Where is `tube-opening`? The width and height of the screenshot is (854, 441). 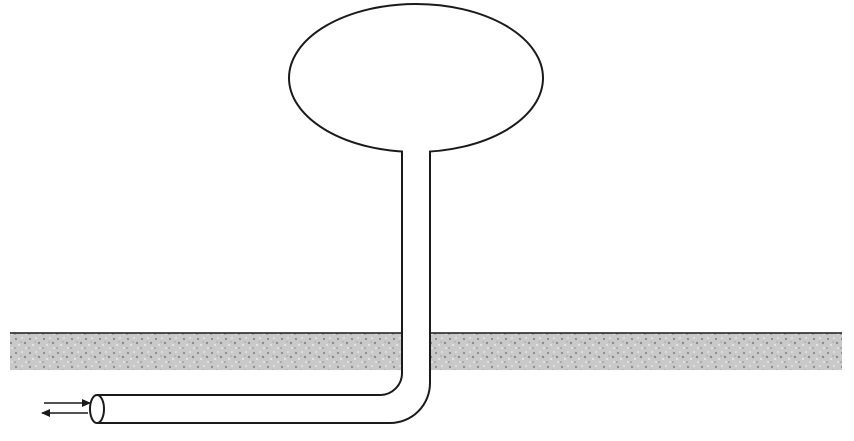 tube-opening is located at coordinates (97, 409).